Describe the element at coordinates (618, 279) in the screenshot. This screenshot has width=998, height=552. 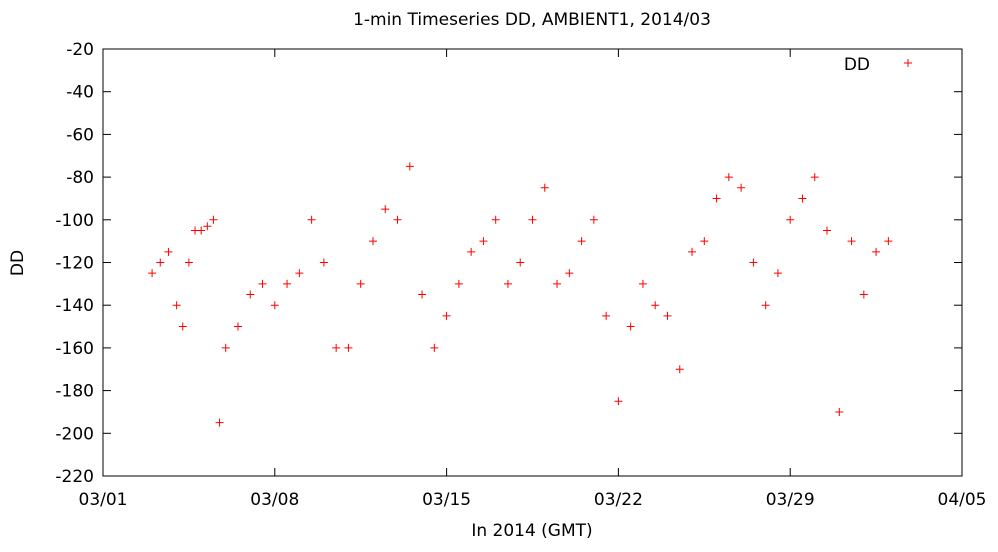
I see `x-tick: 03/22` at that location.